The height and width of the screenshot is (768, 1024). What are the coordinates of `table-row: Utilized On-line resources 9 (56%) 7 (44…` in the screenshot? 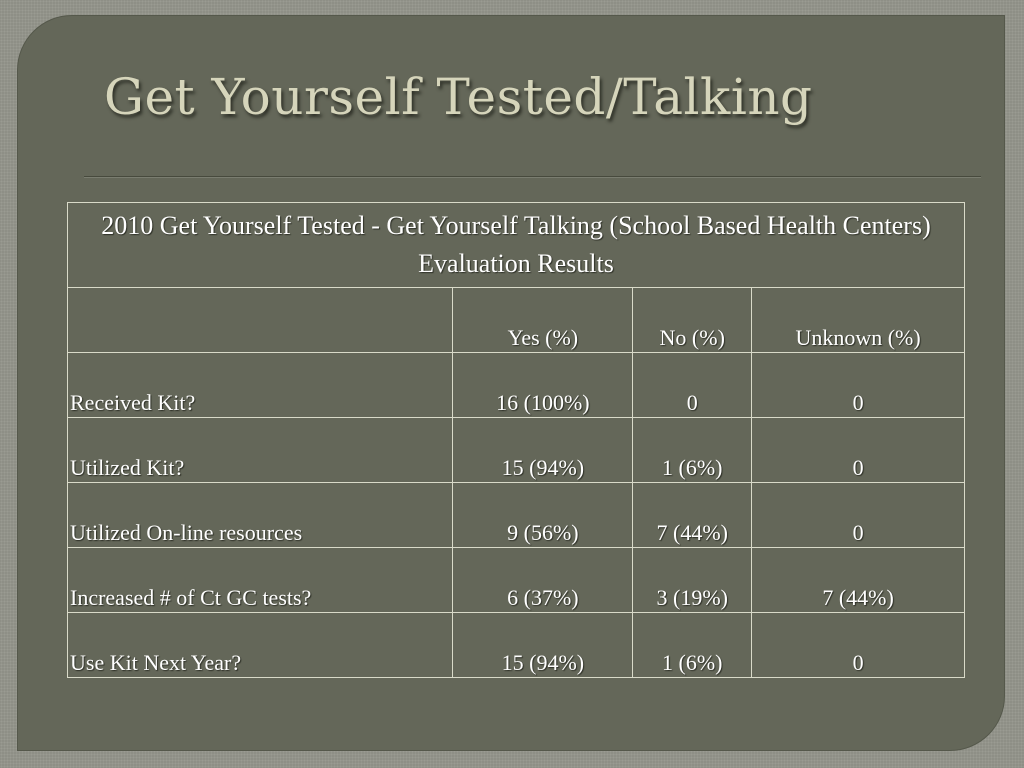 It's located at (515, 515).